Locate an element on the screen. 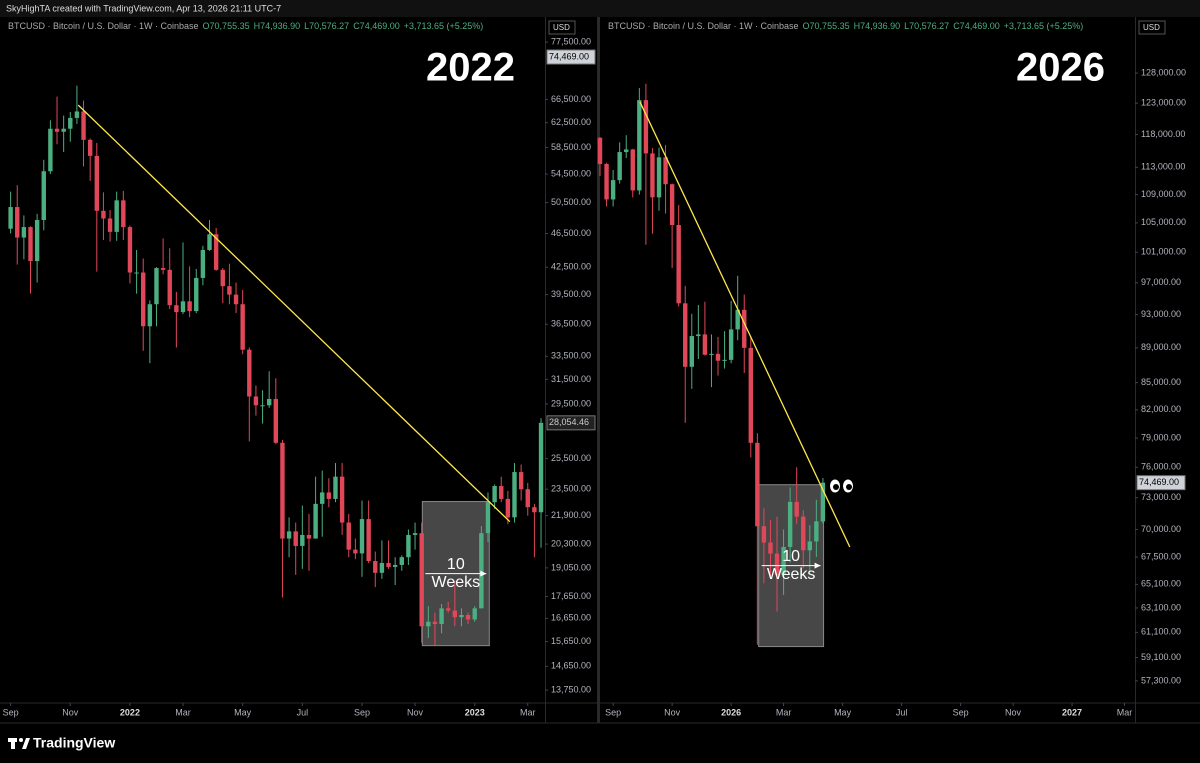 The image size is (1200, 763). price-tag-label: 74,469.00 is located at coordinates (1159, 482).